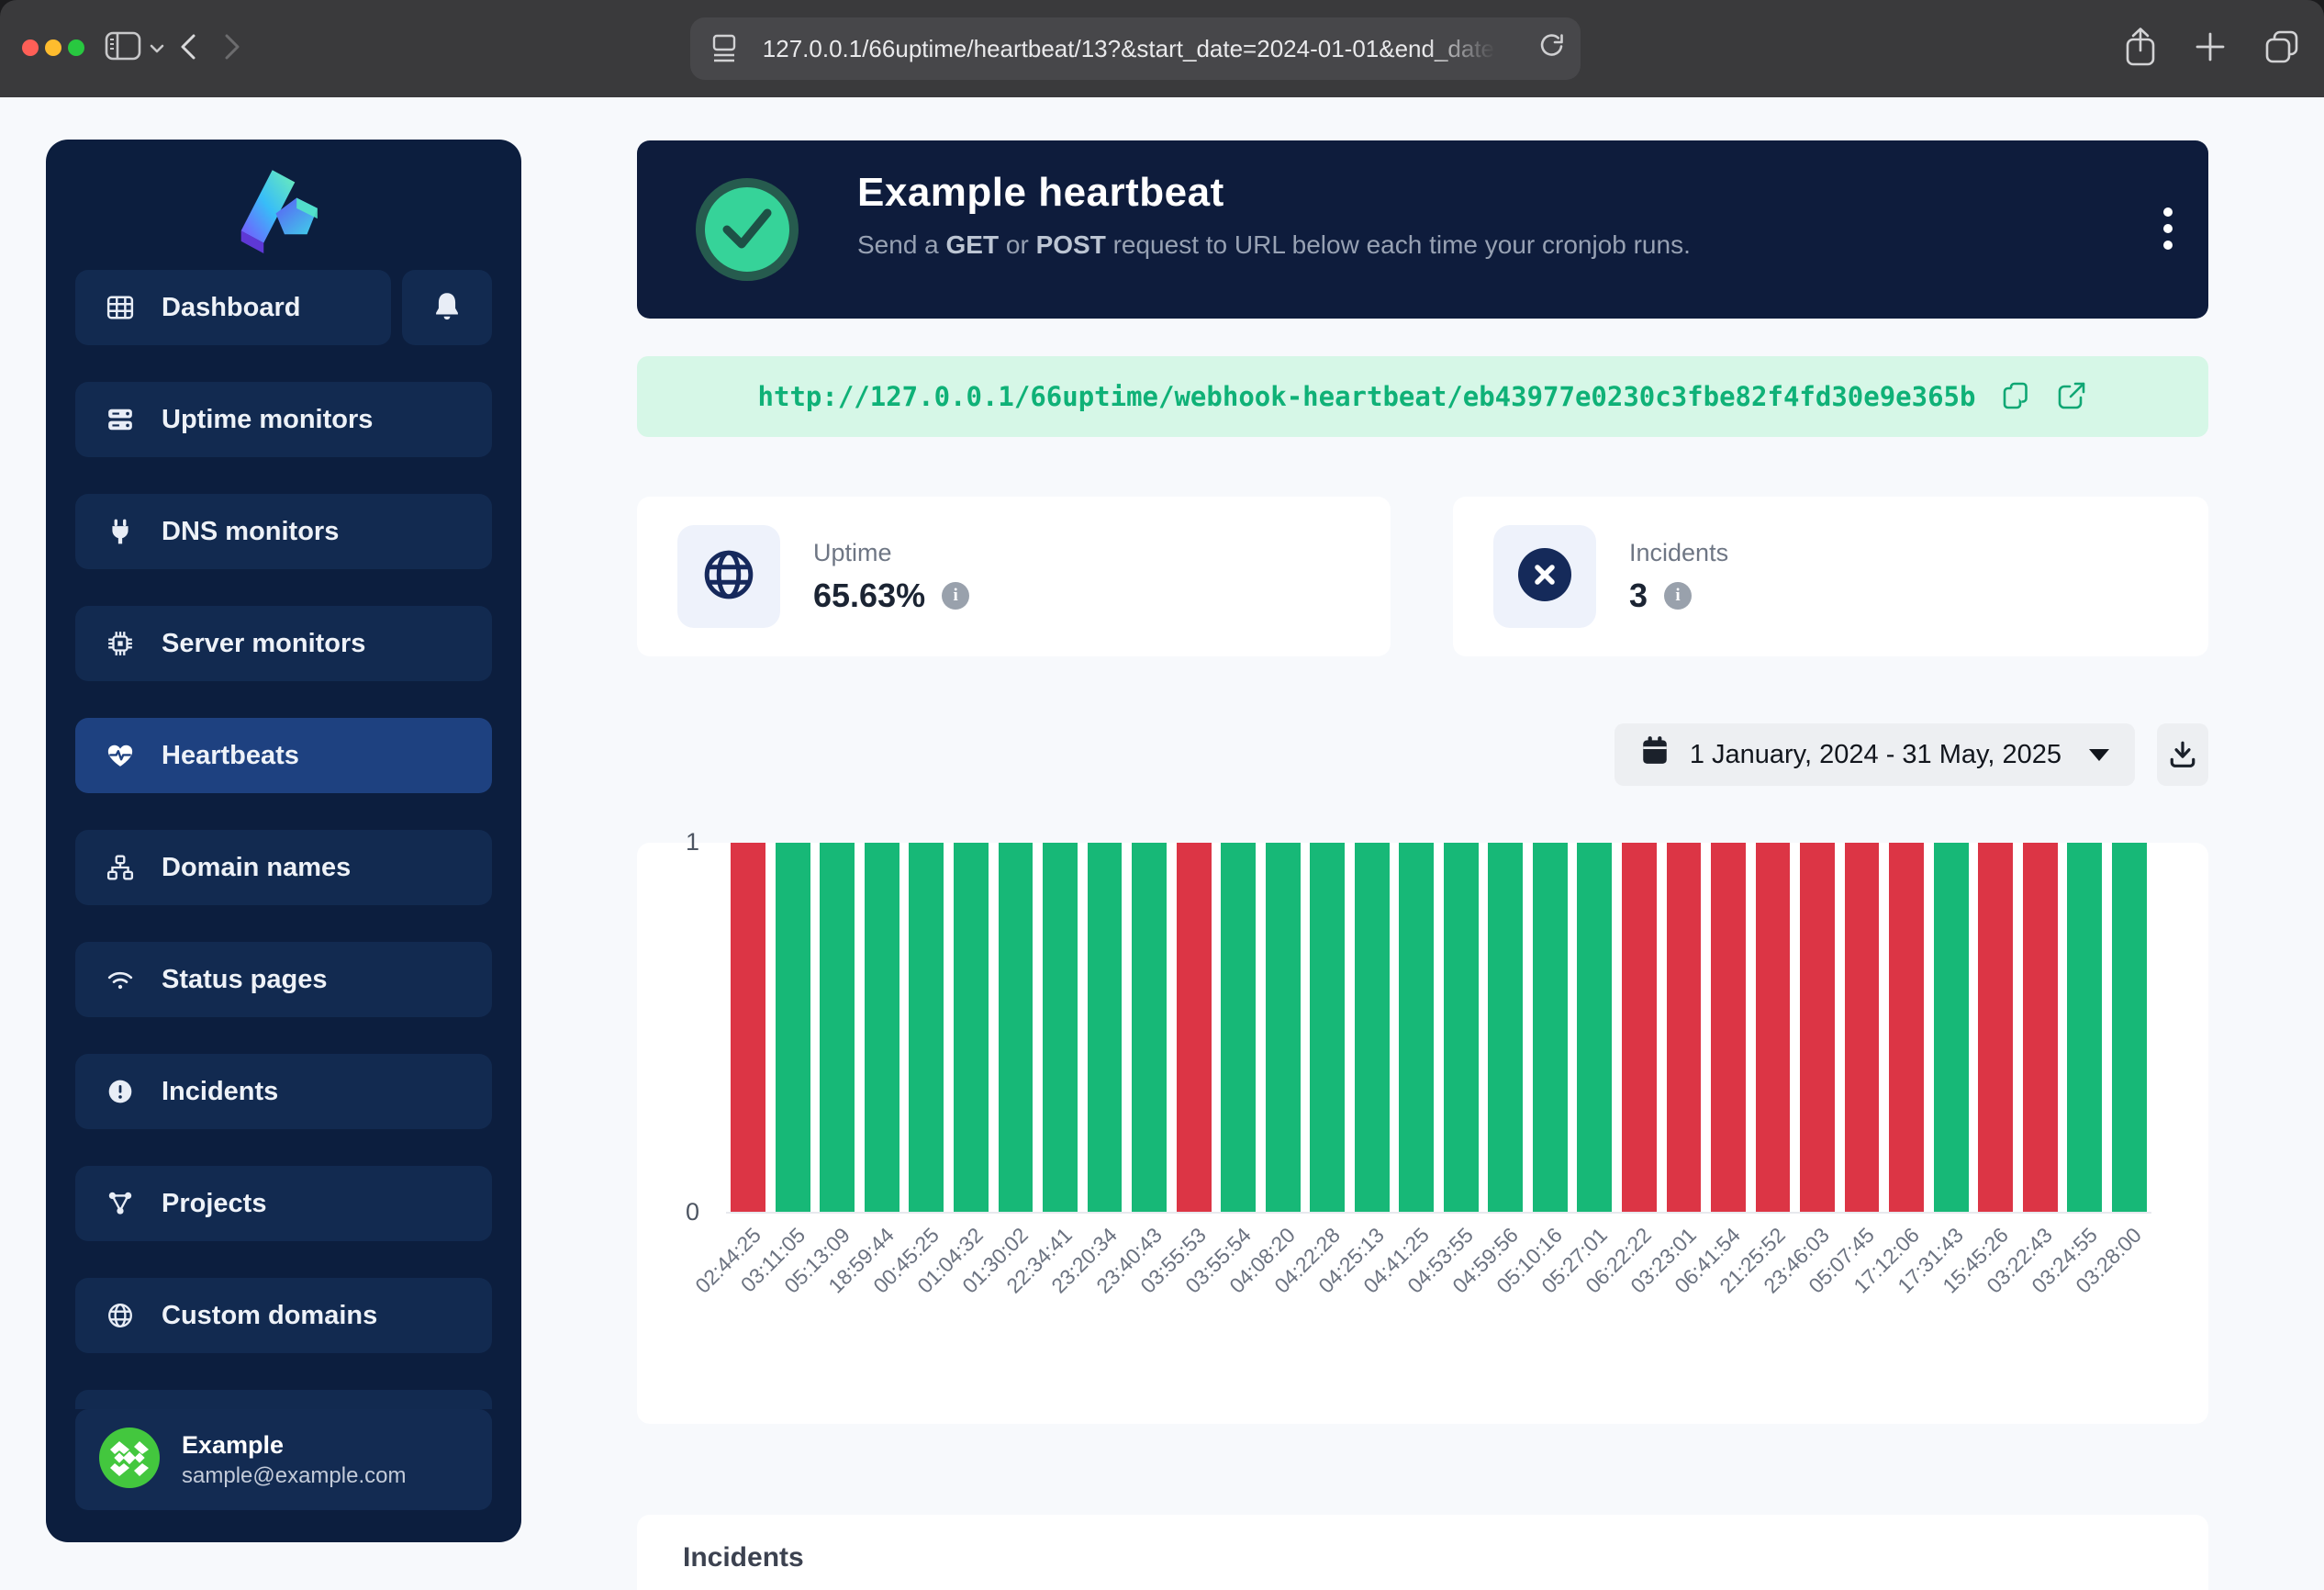 The height and width of the screenshot is (1590, 2324). Describe the element at coordinates (1042, 1070) in the screenshot. I see `chart-bar-slot: 22:34:41` at that location.